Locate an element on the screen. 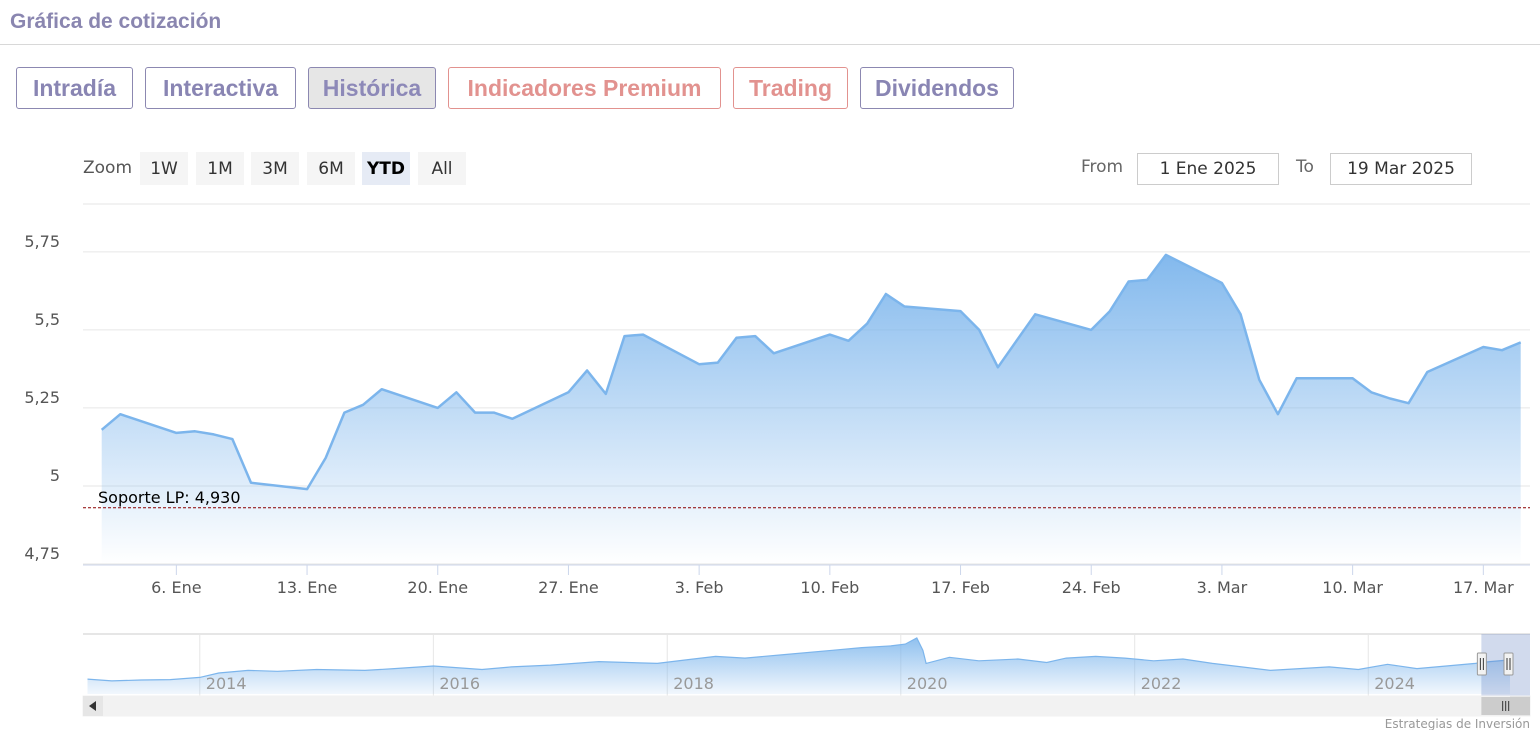  y-tick-label: 5,75 is located at coordinates (42, 241).